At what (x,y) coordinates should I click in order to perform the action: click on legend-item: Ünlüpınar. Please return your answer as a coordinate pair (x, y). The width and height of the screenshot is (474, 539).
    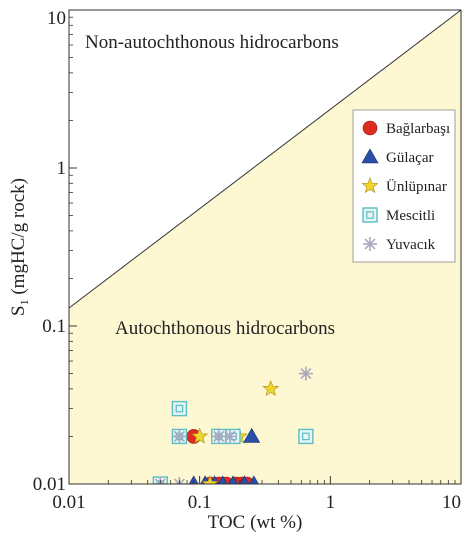
    Looking at the image, I should click on (404, 186).